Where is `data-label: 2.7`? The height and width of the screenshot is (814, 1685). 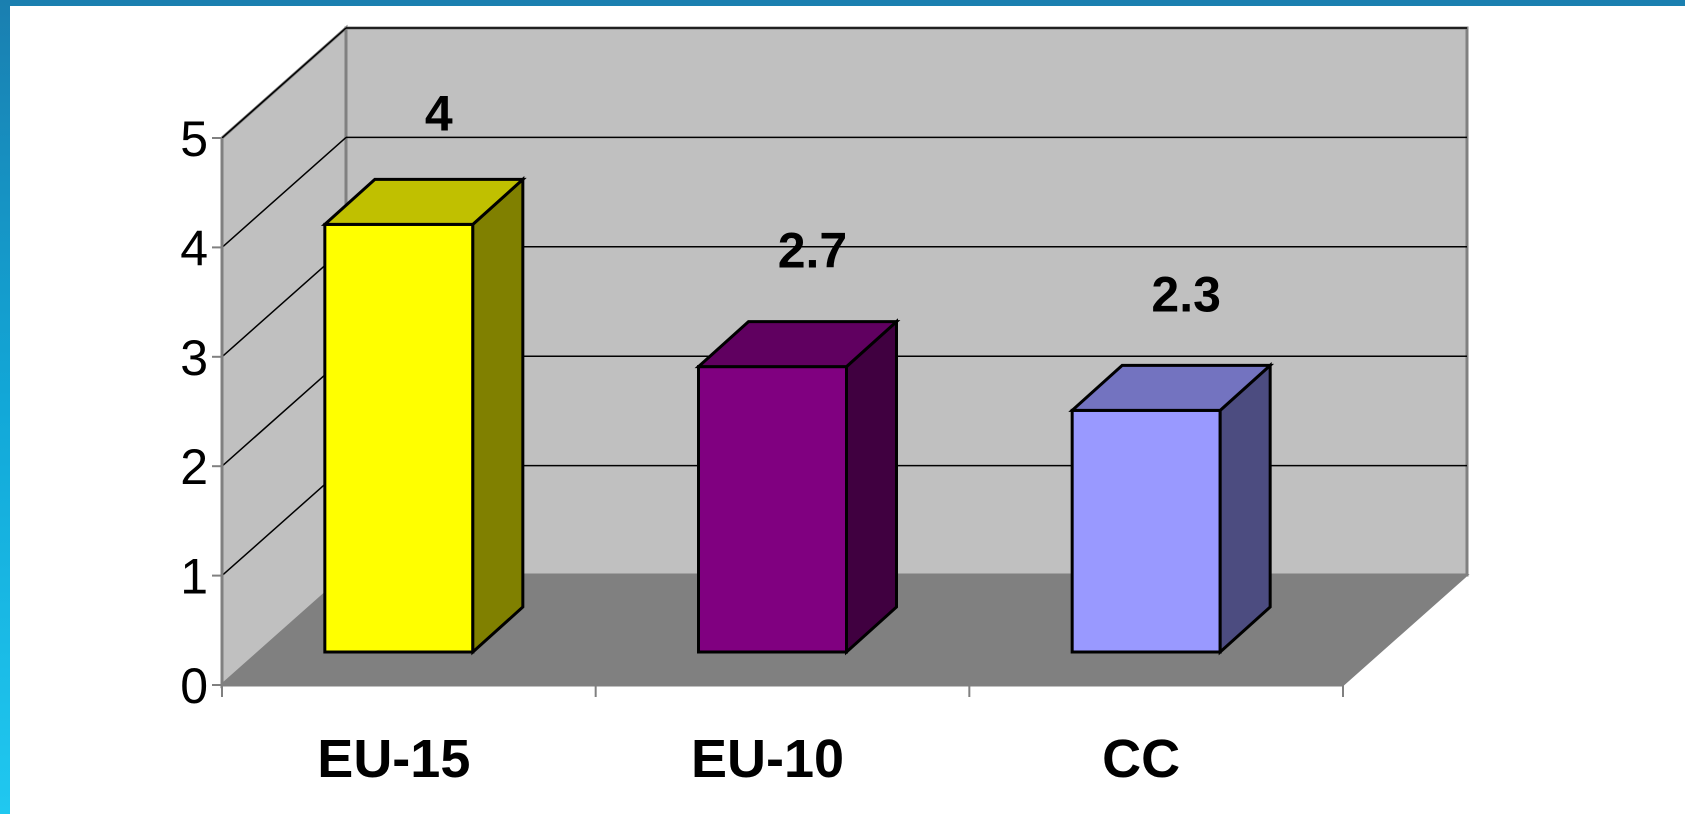
data-label: 2.7 is located at coordinates (813, 251).